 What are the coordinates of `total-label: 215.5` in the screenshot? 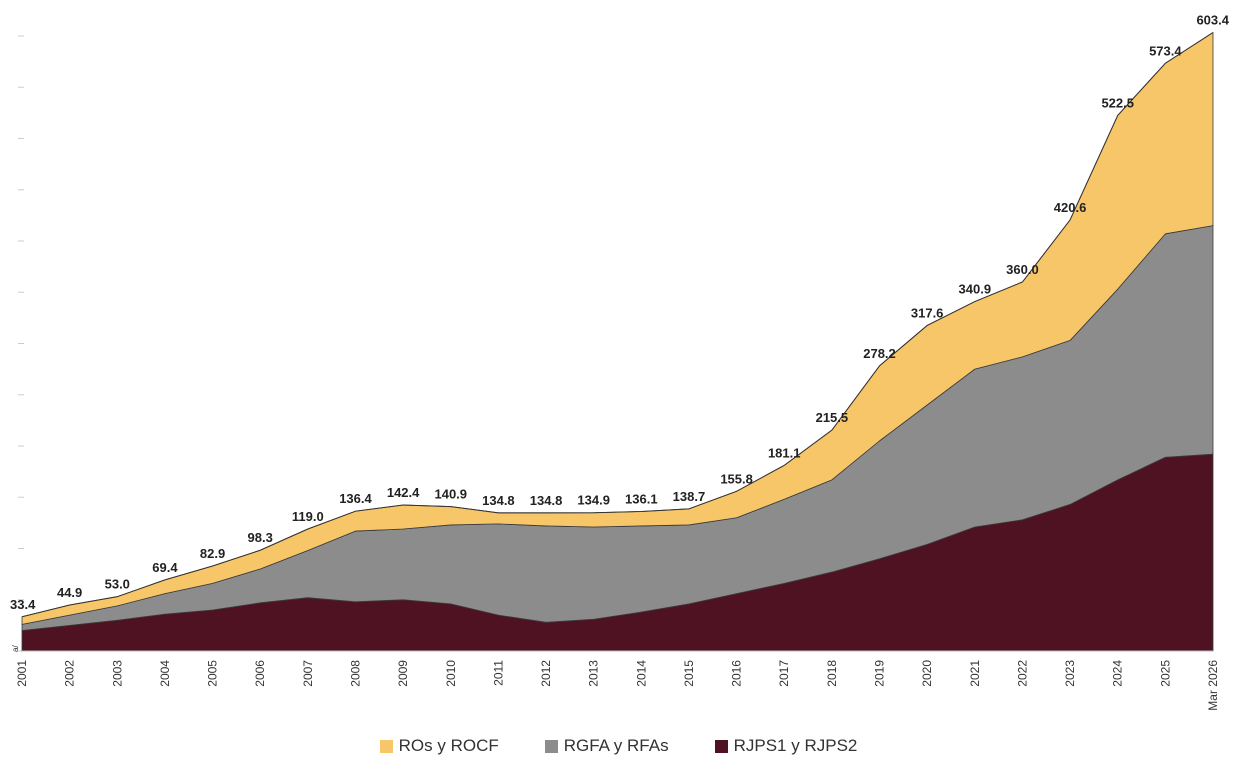 It's located at (832, 417).